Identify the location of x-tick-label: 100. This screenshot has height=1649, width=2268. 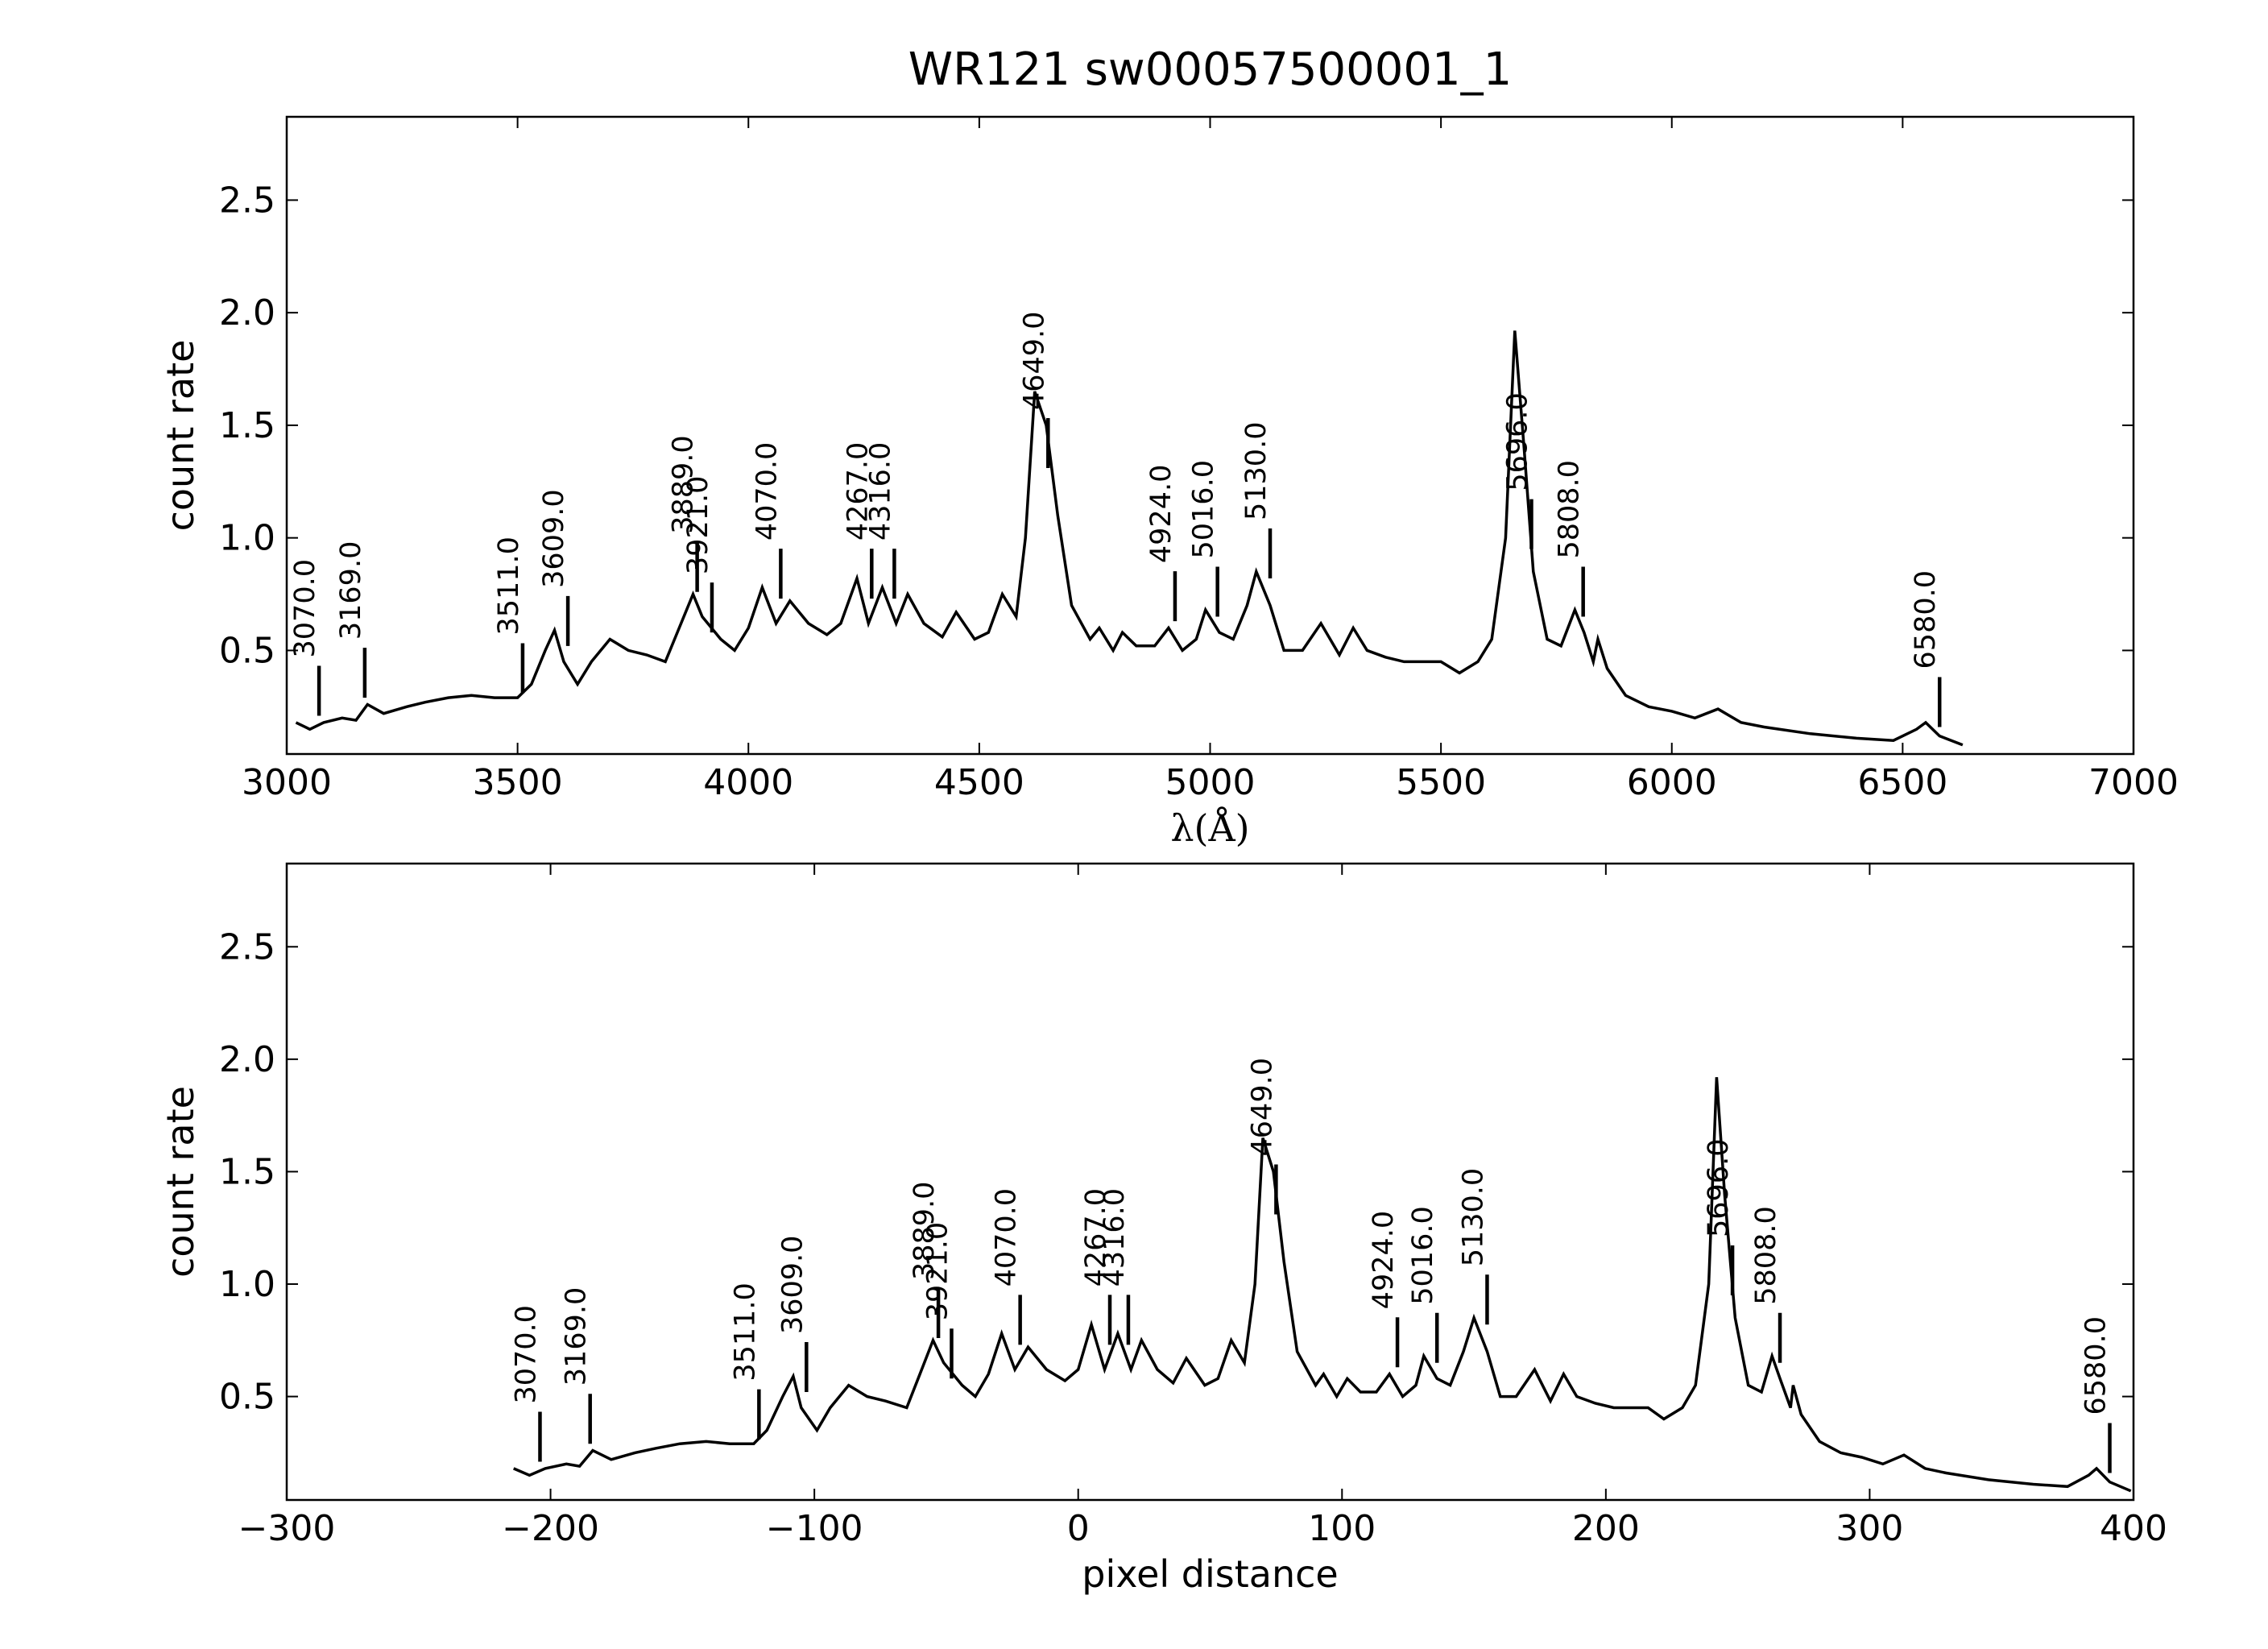
(1342, 1528).